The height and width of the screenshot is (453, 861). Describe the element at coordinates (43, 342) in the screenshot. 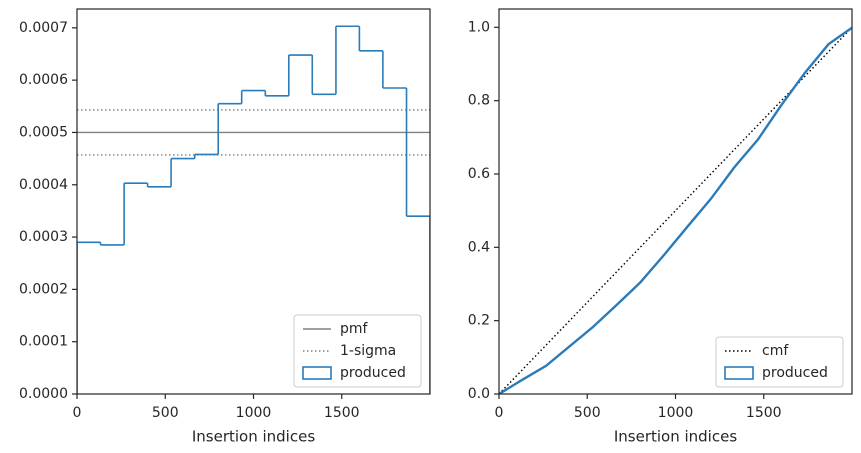

I see `y-tick-label: 0.0001` at that location.